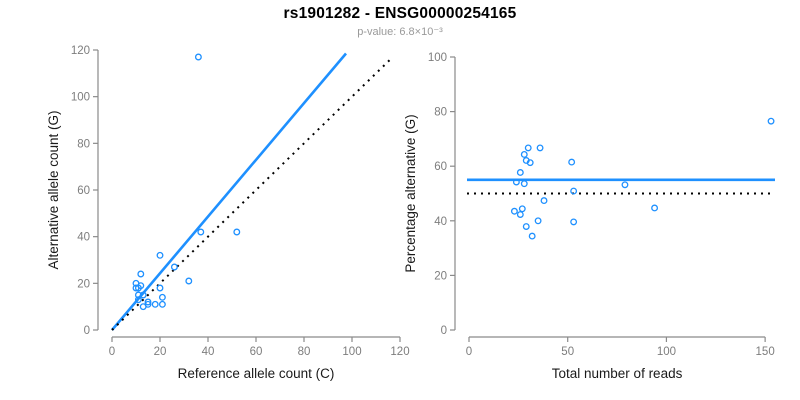 This screenshot has width=800, height=400. I want to click on x-axis-title: Total number of reads, so click(617, 373).